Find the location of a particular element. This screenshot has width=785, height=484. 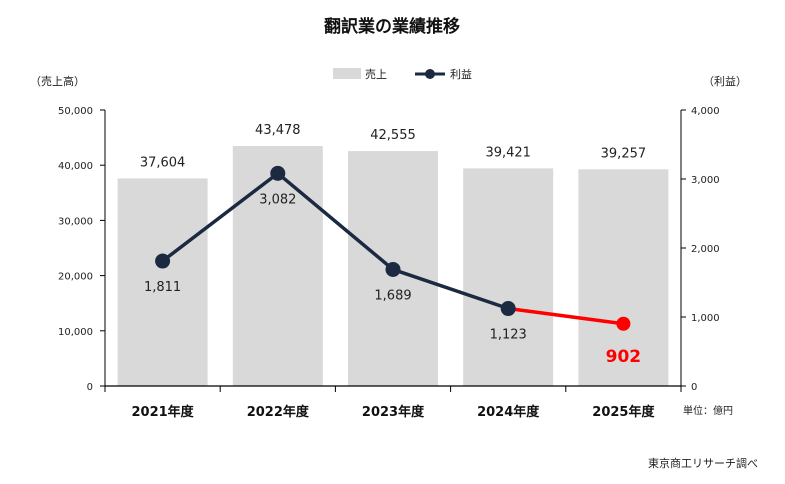

x-tick-label-4: 2025年度 is located at coordinates (623, 412).